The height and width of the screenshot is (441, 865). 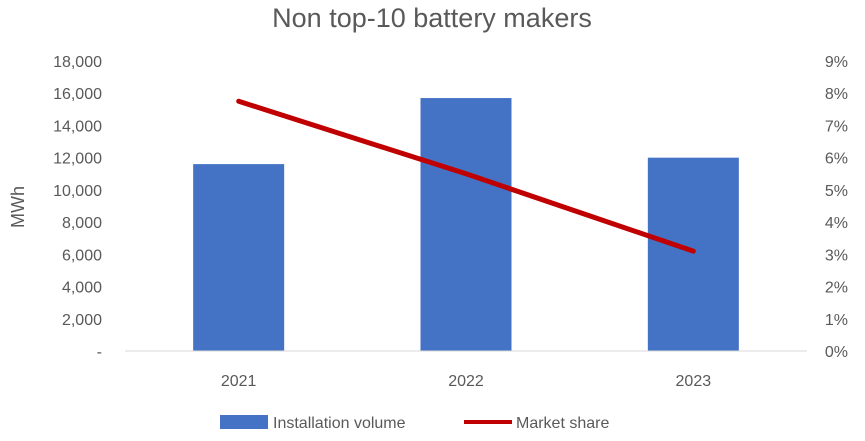 I want to click on y-axis-label: MWh, so click(x=18, y=207).